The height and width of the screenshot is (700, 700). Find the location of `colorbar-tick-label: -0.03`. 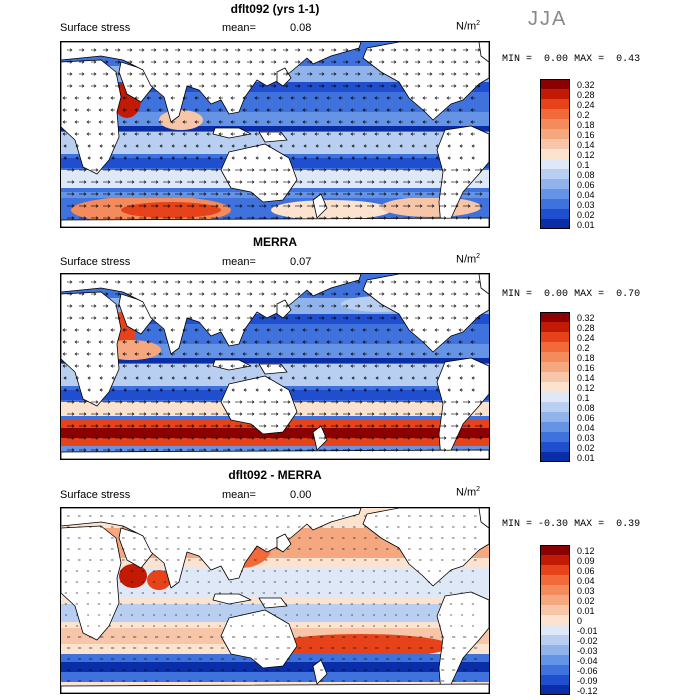

colorbar-tick-label: -0.03 is located at coordinates (587, 651).